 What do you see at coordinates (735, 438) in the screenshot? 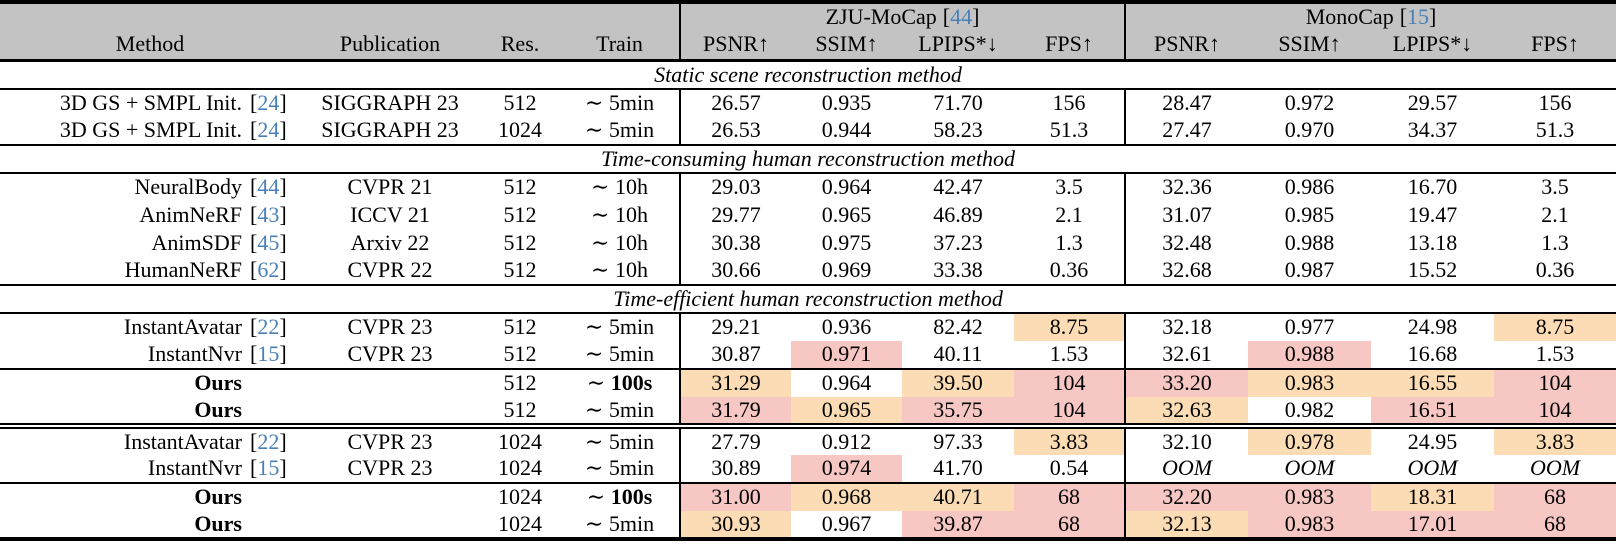
I see `metric-value-cell: 27.79` at bounding box center [735, 438].